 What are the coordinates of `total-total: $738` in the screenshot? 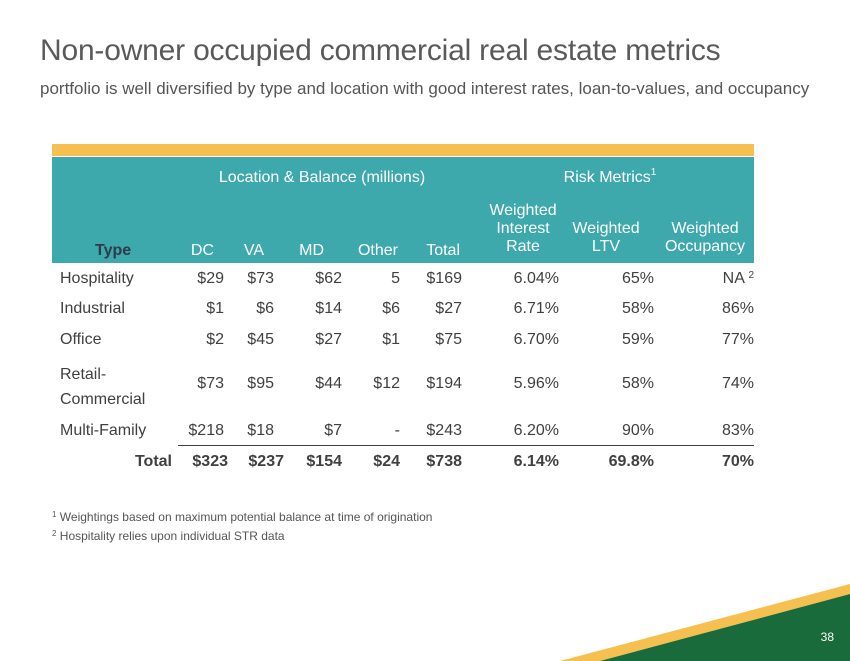 It's located at (444, 461).